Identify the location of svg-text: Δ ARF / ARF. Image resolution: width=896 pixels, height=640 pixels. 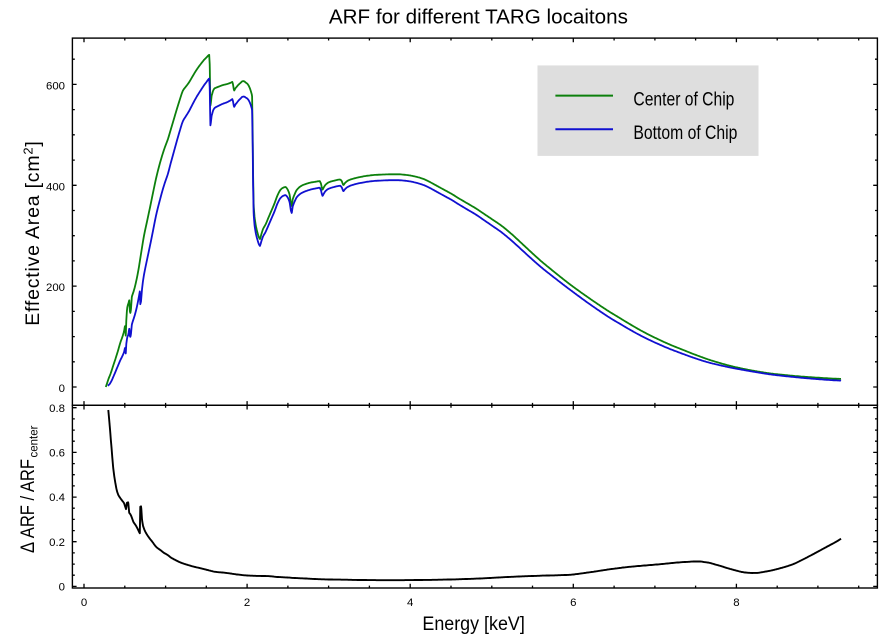
(28, 506).